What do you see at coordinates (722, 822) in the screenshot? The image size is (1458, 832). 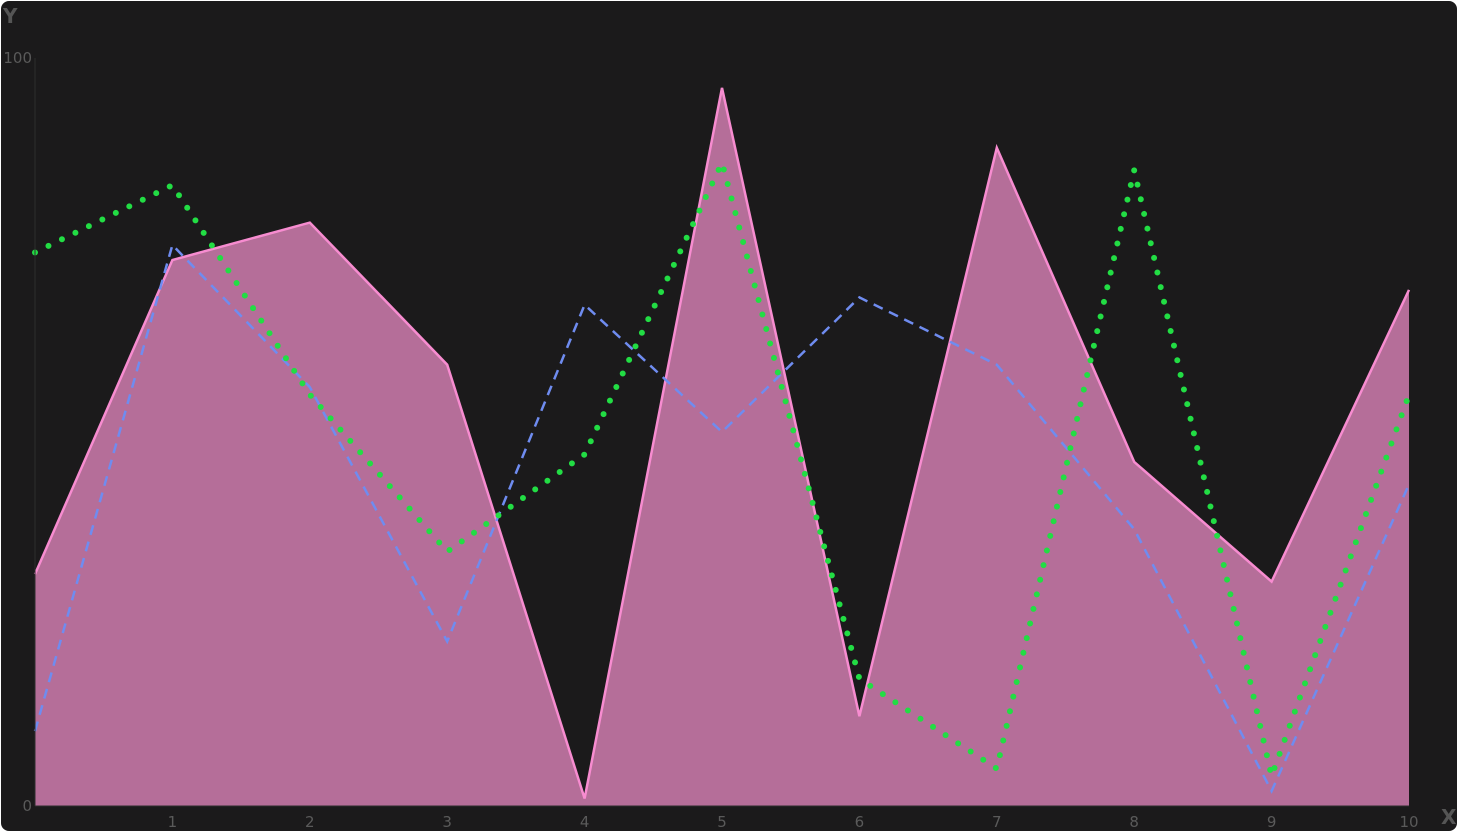 I see `x-tick-label: 5` at bounding box center [722, 822].